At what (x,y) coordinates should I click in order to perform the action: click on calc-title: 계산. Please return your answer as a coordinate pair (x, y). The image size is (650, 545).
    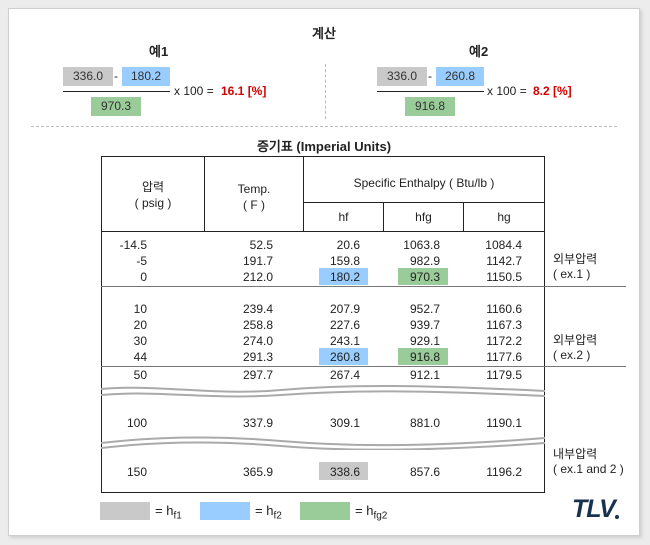
    Looking at the image, I should click on (324, 33).